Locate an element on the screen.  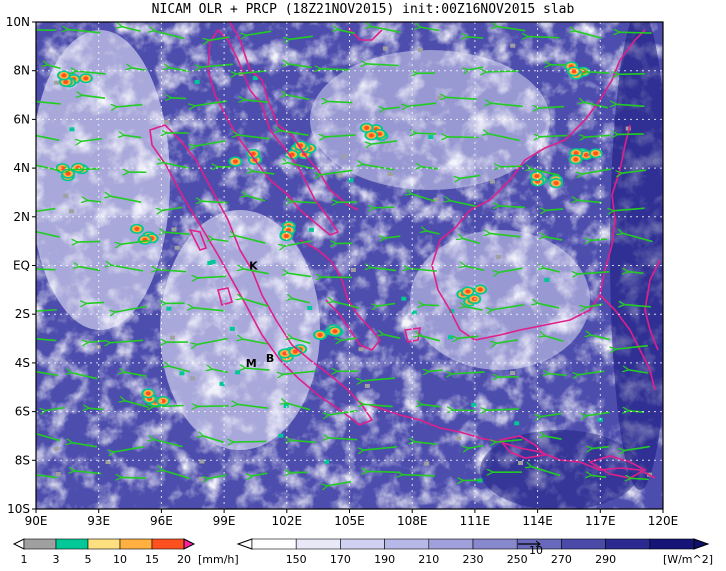
lon-tick-label: 111E is located at coordinates (475, 521).